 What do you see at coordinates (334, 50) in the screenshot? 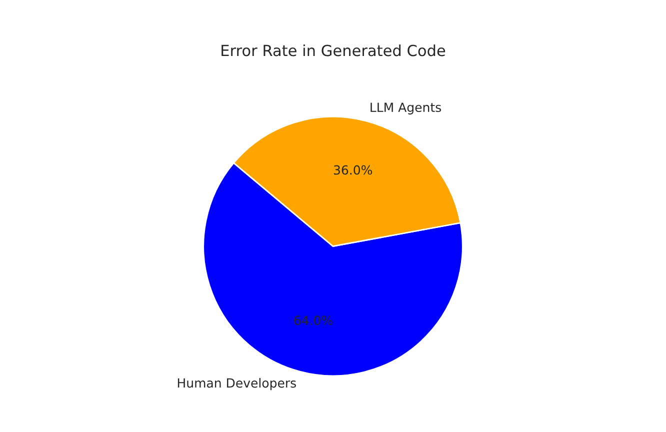
I see `chart-title: Error Rate in Generated Code` at bounding box center [334, 50].